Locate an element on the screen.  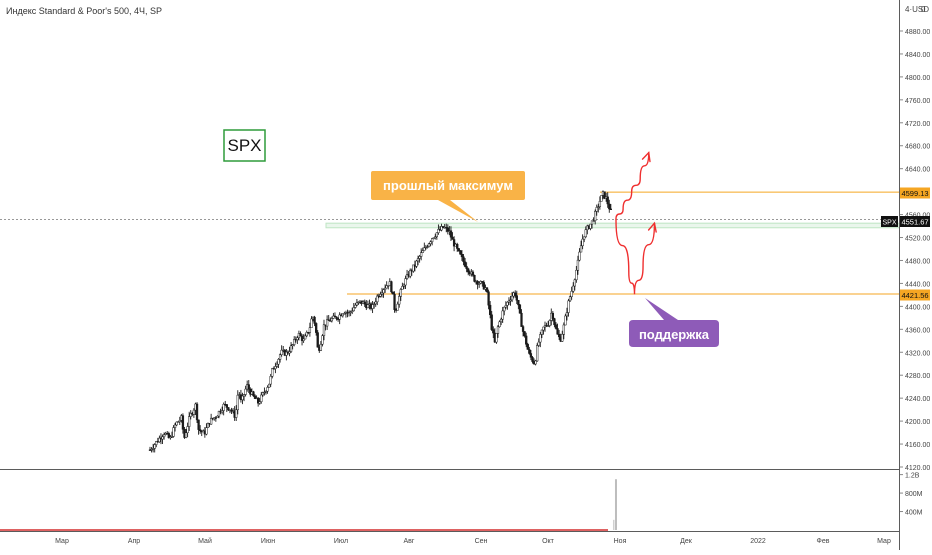
last-price-tag: SPX 4551.67 is located at coordinates (905, 221).